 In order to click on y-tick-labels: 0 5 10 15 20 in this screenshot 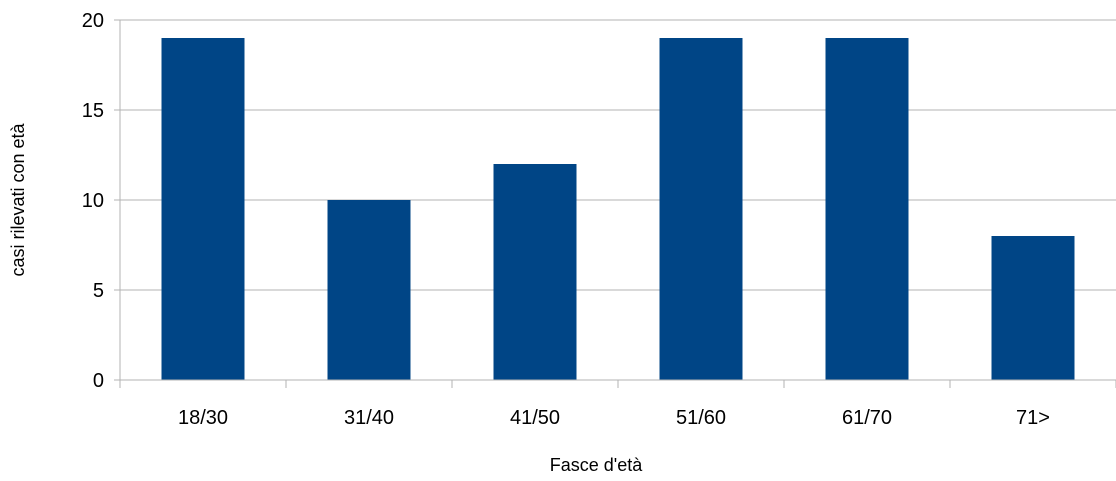, I will do `click(93, 201)`.